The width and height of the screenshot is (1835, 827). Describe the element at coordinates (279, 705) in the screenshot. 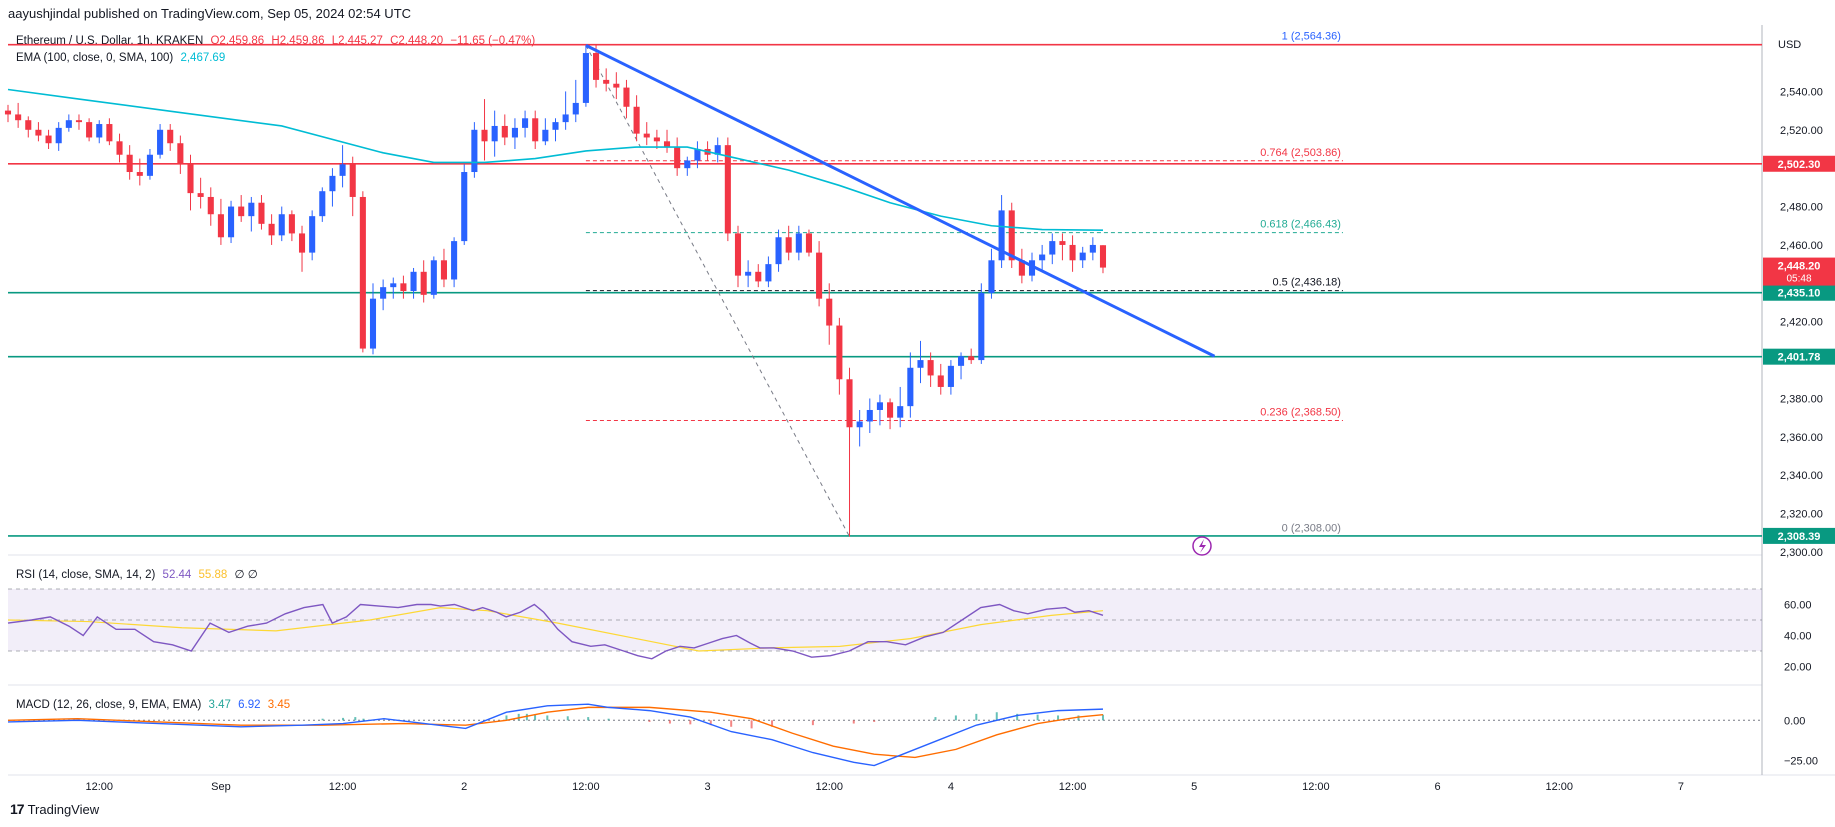

I see `macd-signal-value: 3.45` at that location.